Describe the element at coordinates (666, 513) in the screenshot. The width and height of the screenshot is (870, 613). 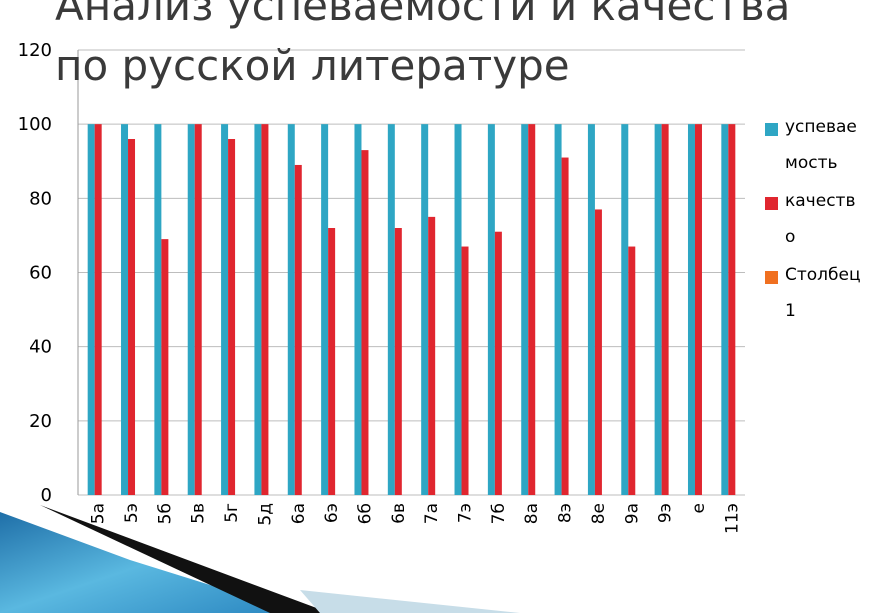
I see `x-tick-label: 9э` at that location.